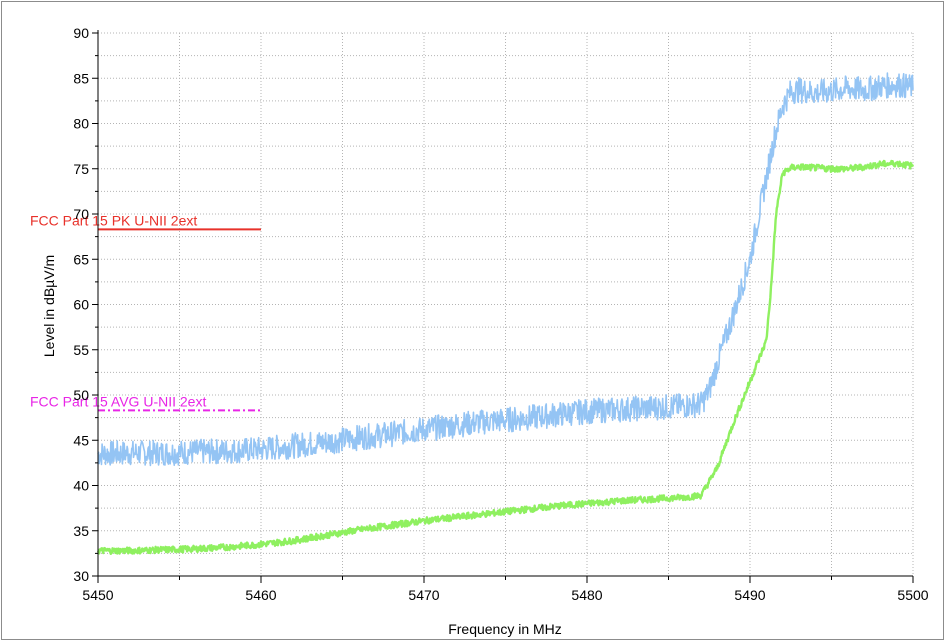  Describe the element at coordinates (81, 124) in the screenshot. I see `y-tick-label: 80` at that location.